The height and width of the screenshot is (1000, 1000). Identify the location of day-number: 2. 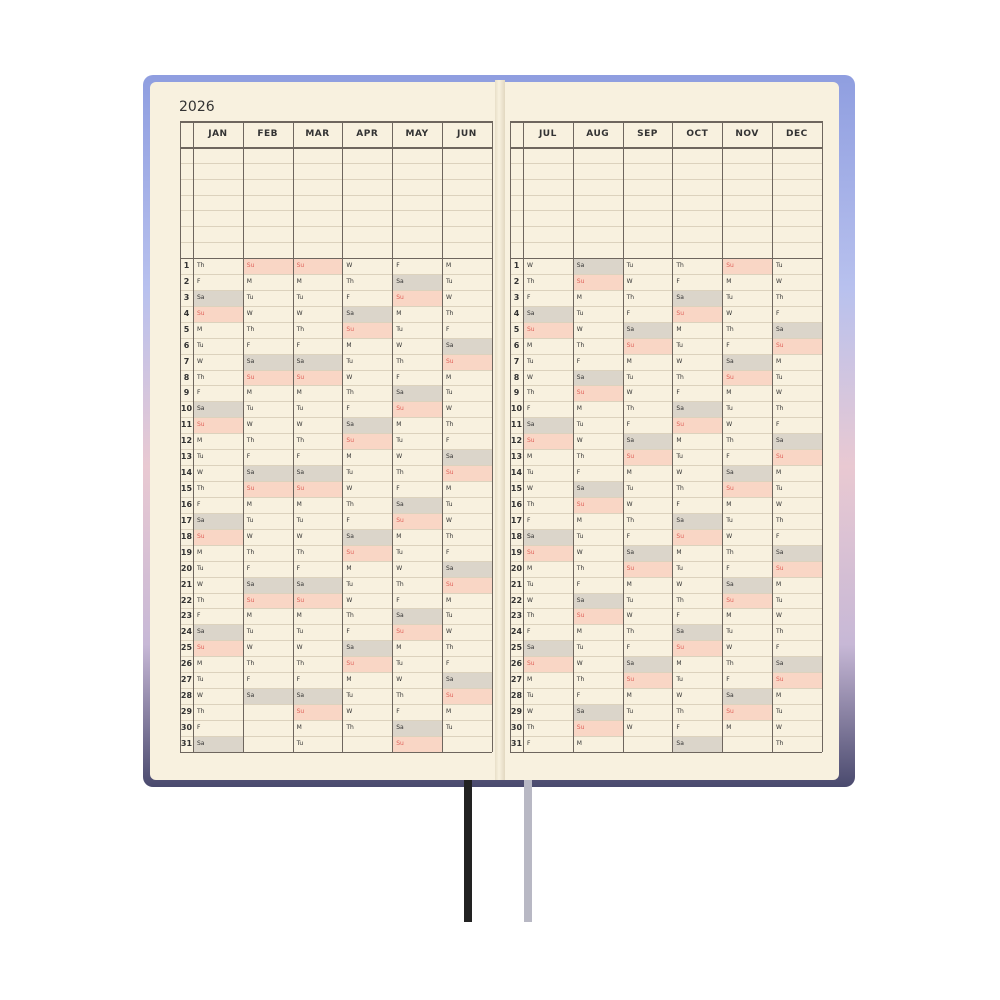
(516, 281).